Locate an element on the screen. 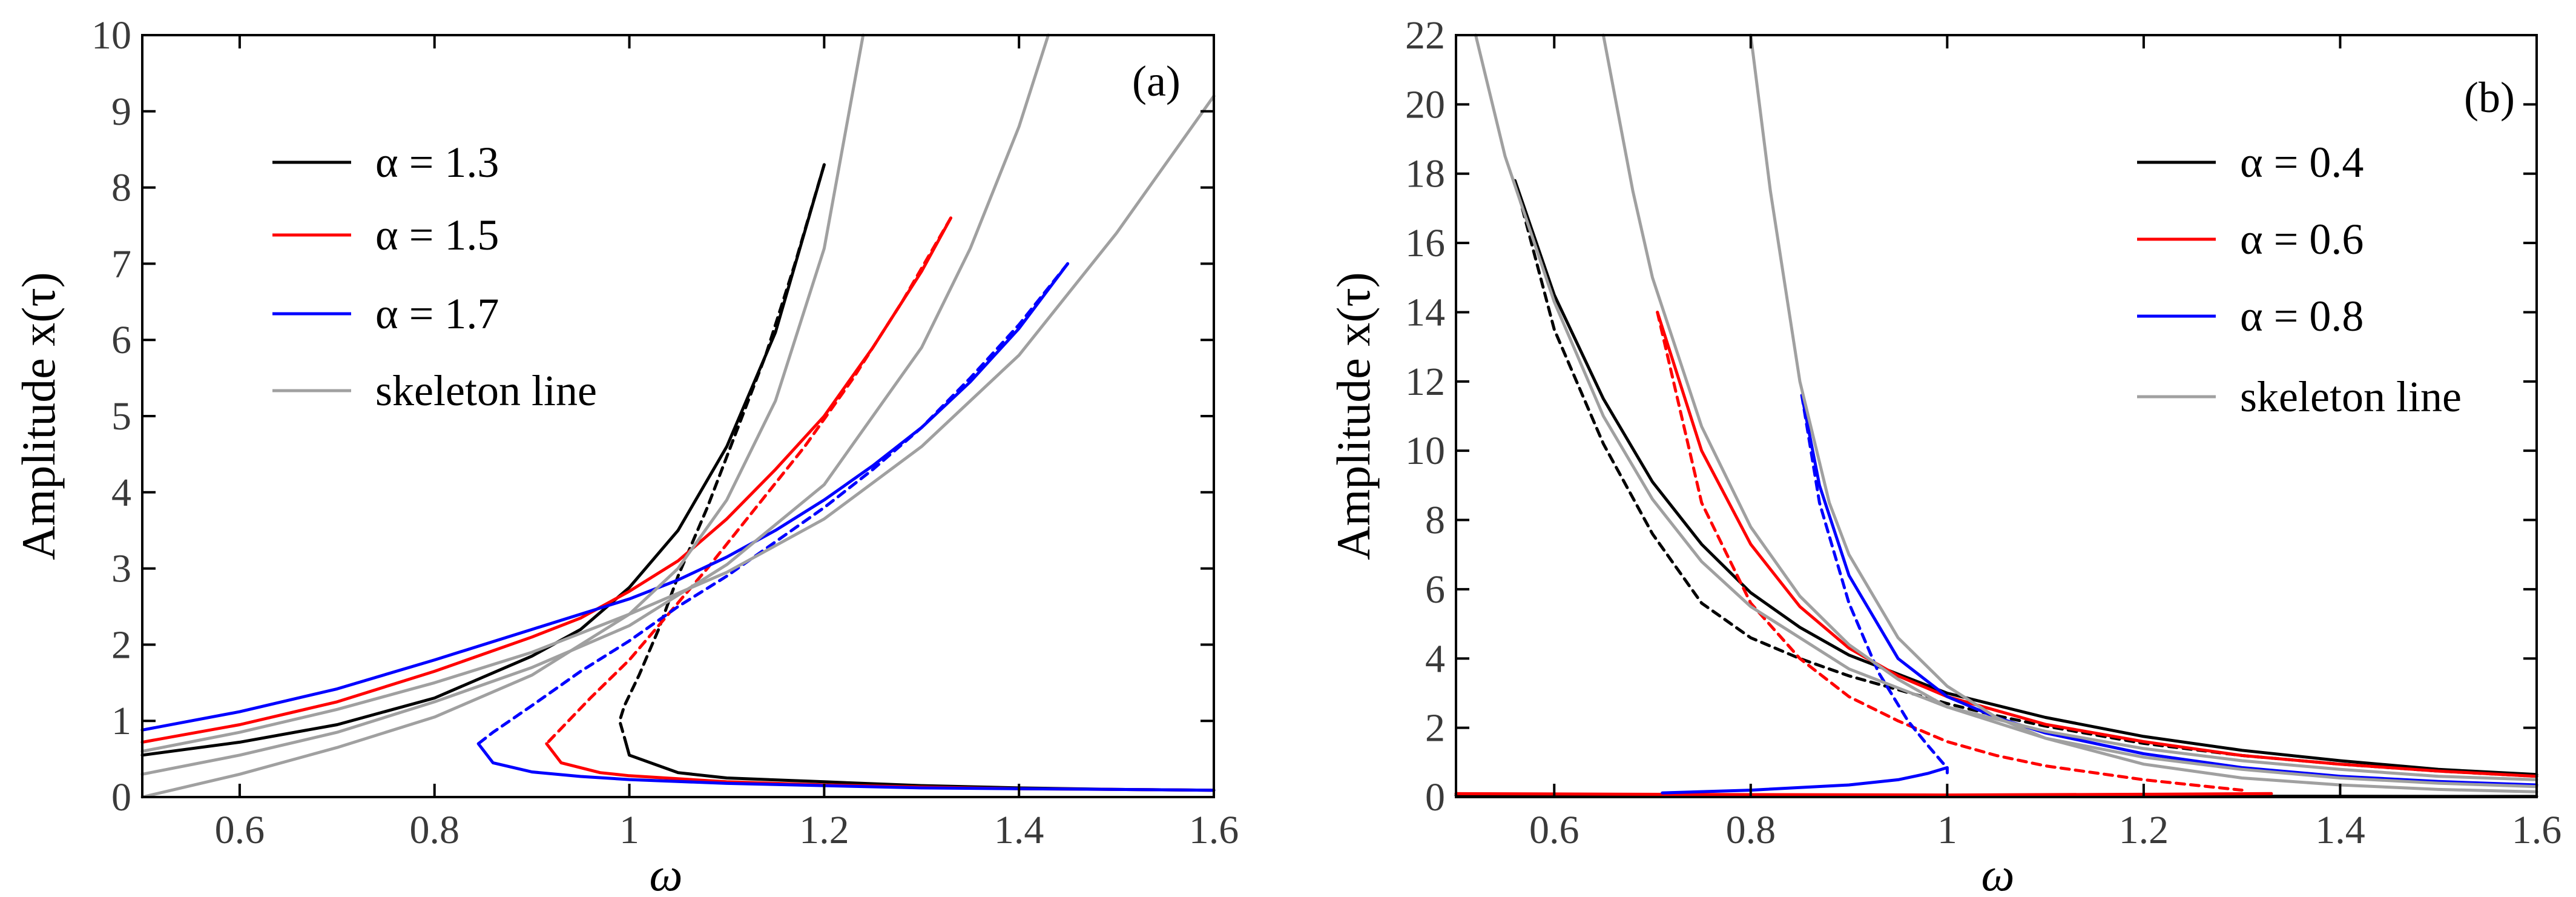 This screenshot has width=2576, height=897. legend-label: α = 0.8 is located at coordinates (2302, 316).